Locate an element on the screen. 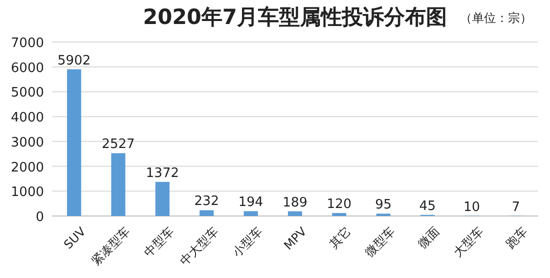  data-label: 120 is located at coordinates (339, 204).